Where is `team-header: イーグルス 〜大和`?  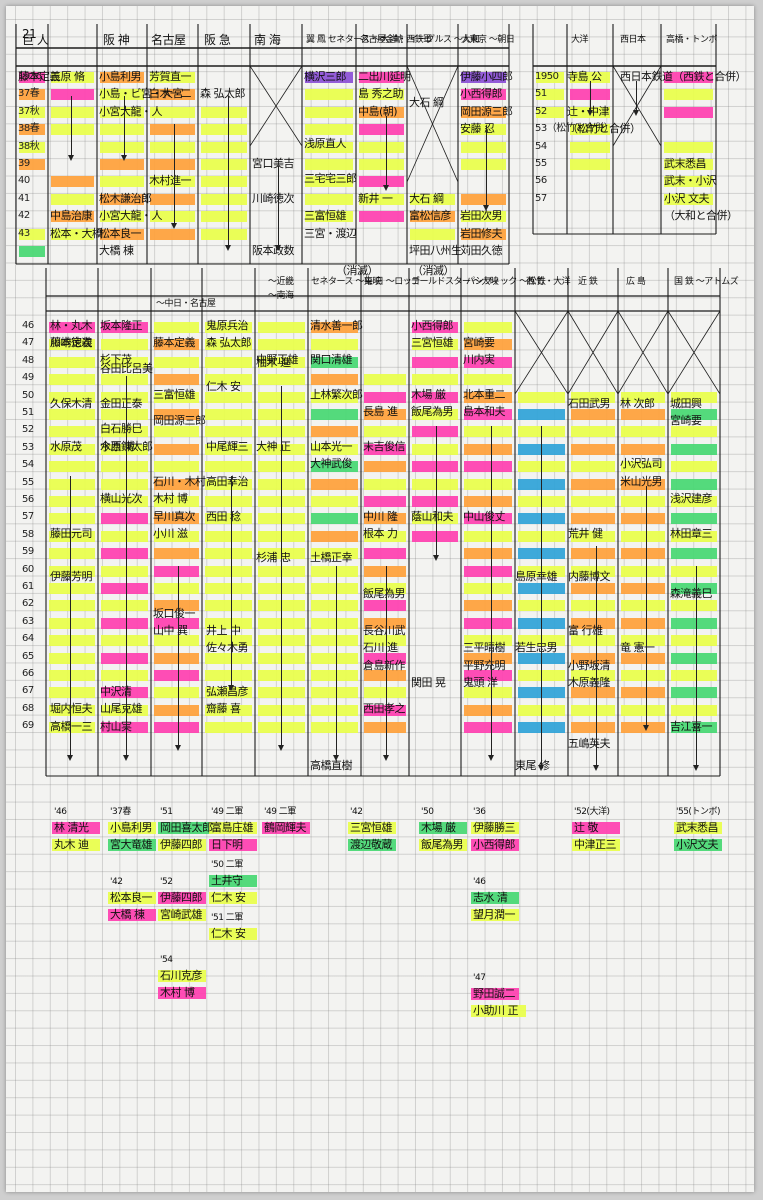
team-header: イーグルス 〜大和 is located at coordinates (444, 40).